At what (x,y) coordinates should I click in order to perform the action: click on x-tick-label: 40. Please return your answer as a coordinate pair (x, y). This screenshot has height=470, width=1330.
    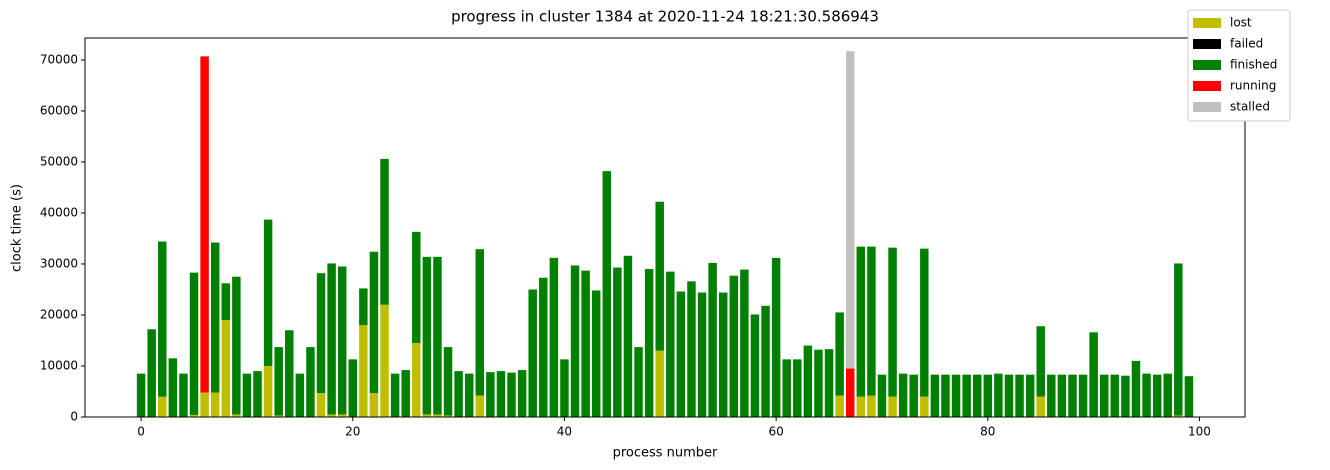
    Looking at the image, I should click on (564, 432).